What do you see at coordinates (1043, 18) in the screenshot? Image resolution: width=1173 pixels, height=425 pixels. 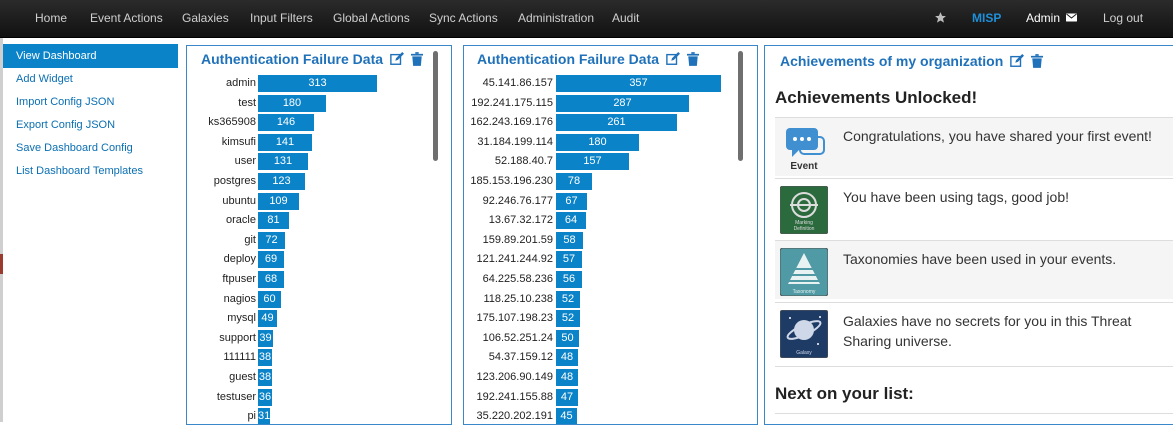 I see `user-admin-link: Admin` at bounding box center [1043, 18].